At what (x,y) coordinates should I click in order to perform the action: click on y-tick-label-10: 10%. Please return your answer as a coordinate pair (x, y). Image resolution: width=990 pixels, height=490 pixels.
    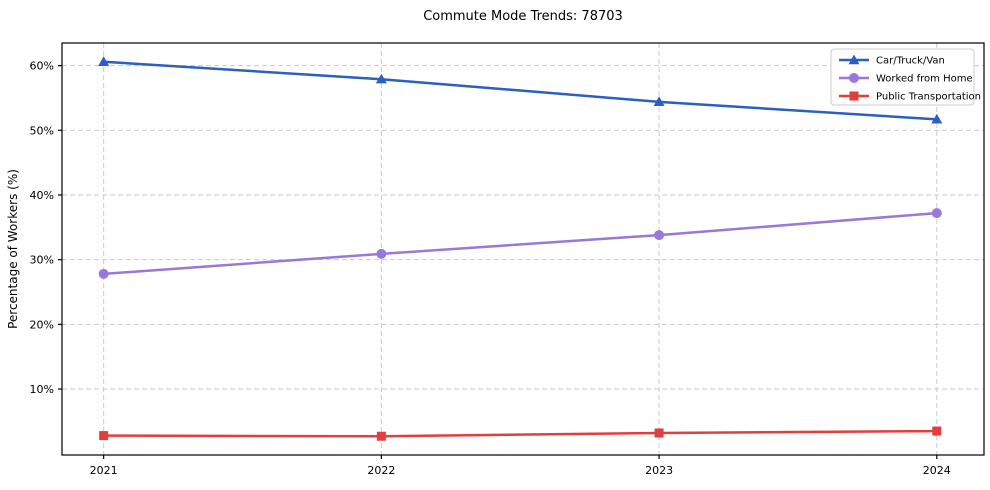
    Looking at the image, I should click on (42, 389).